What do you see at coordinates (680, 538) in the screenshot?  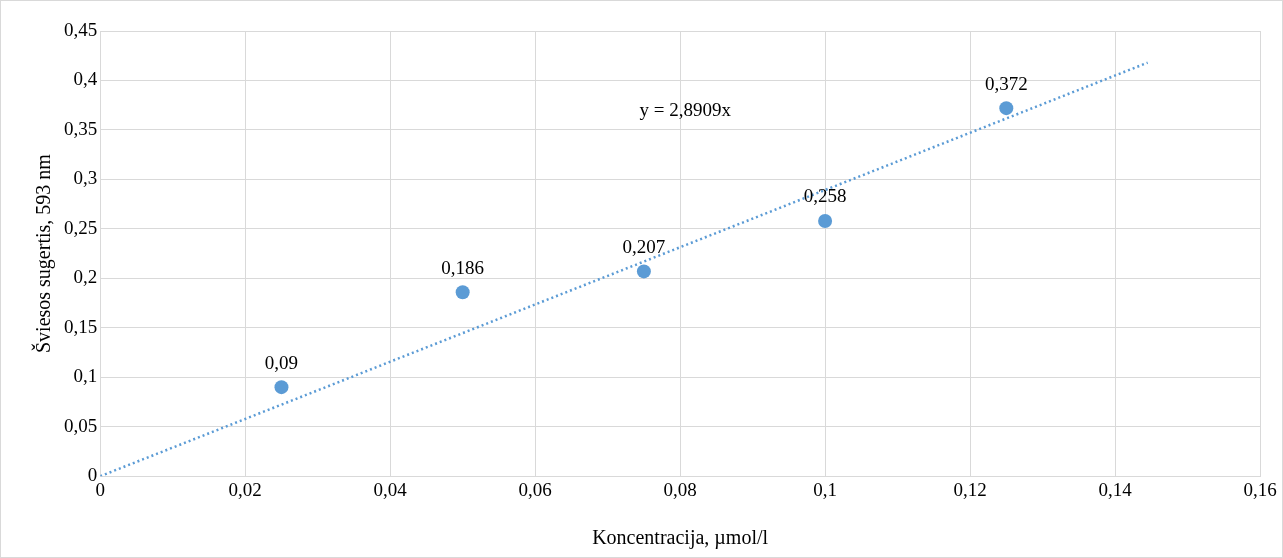 I see `x-axis-title: Koncentracija, µmol/l` at bounding box center [680, 538].